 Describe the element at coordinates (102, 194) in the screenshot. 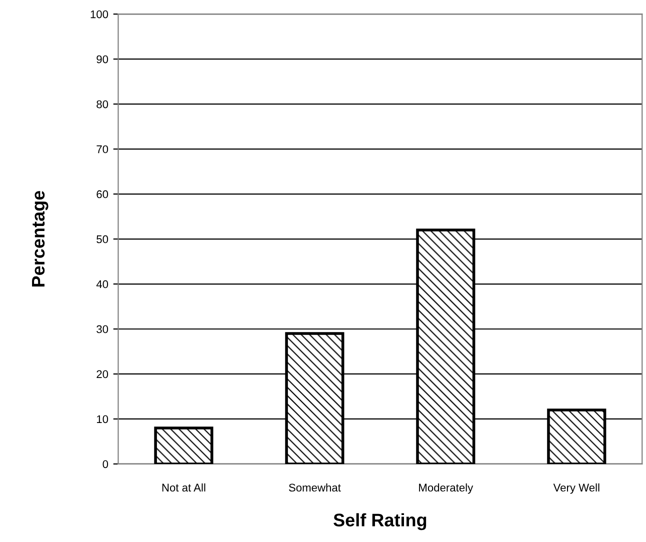

I see `y-tick-label: 60` at that location.